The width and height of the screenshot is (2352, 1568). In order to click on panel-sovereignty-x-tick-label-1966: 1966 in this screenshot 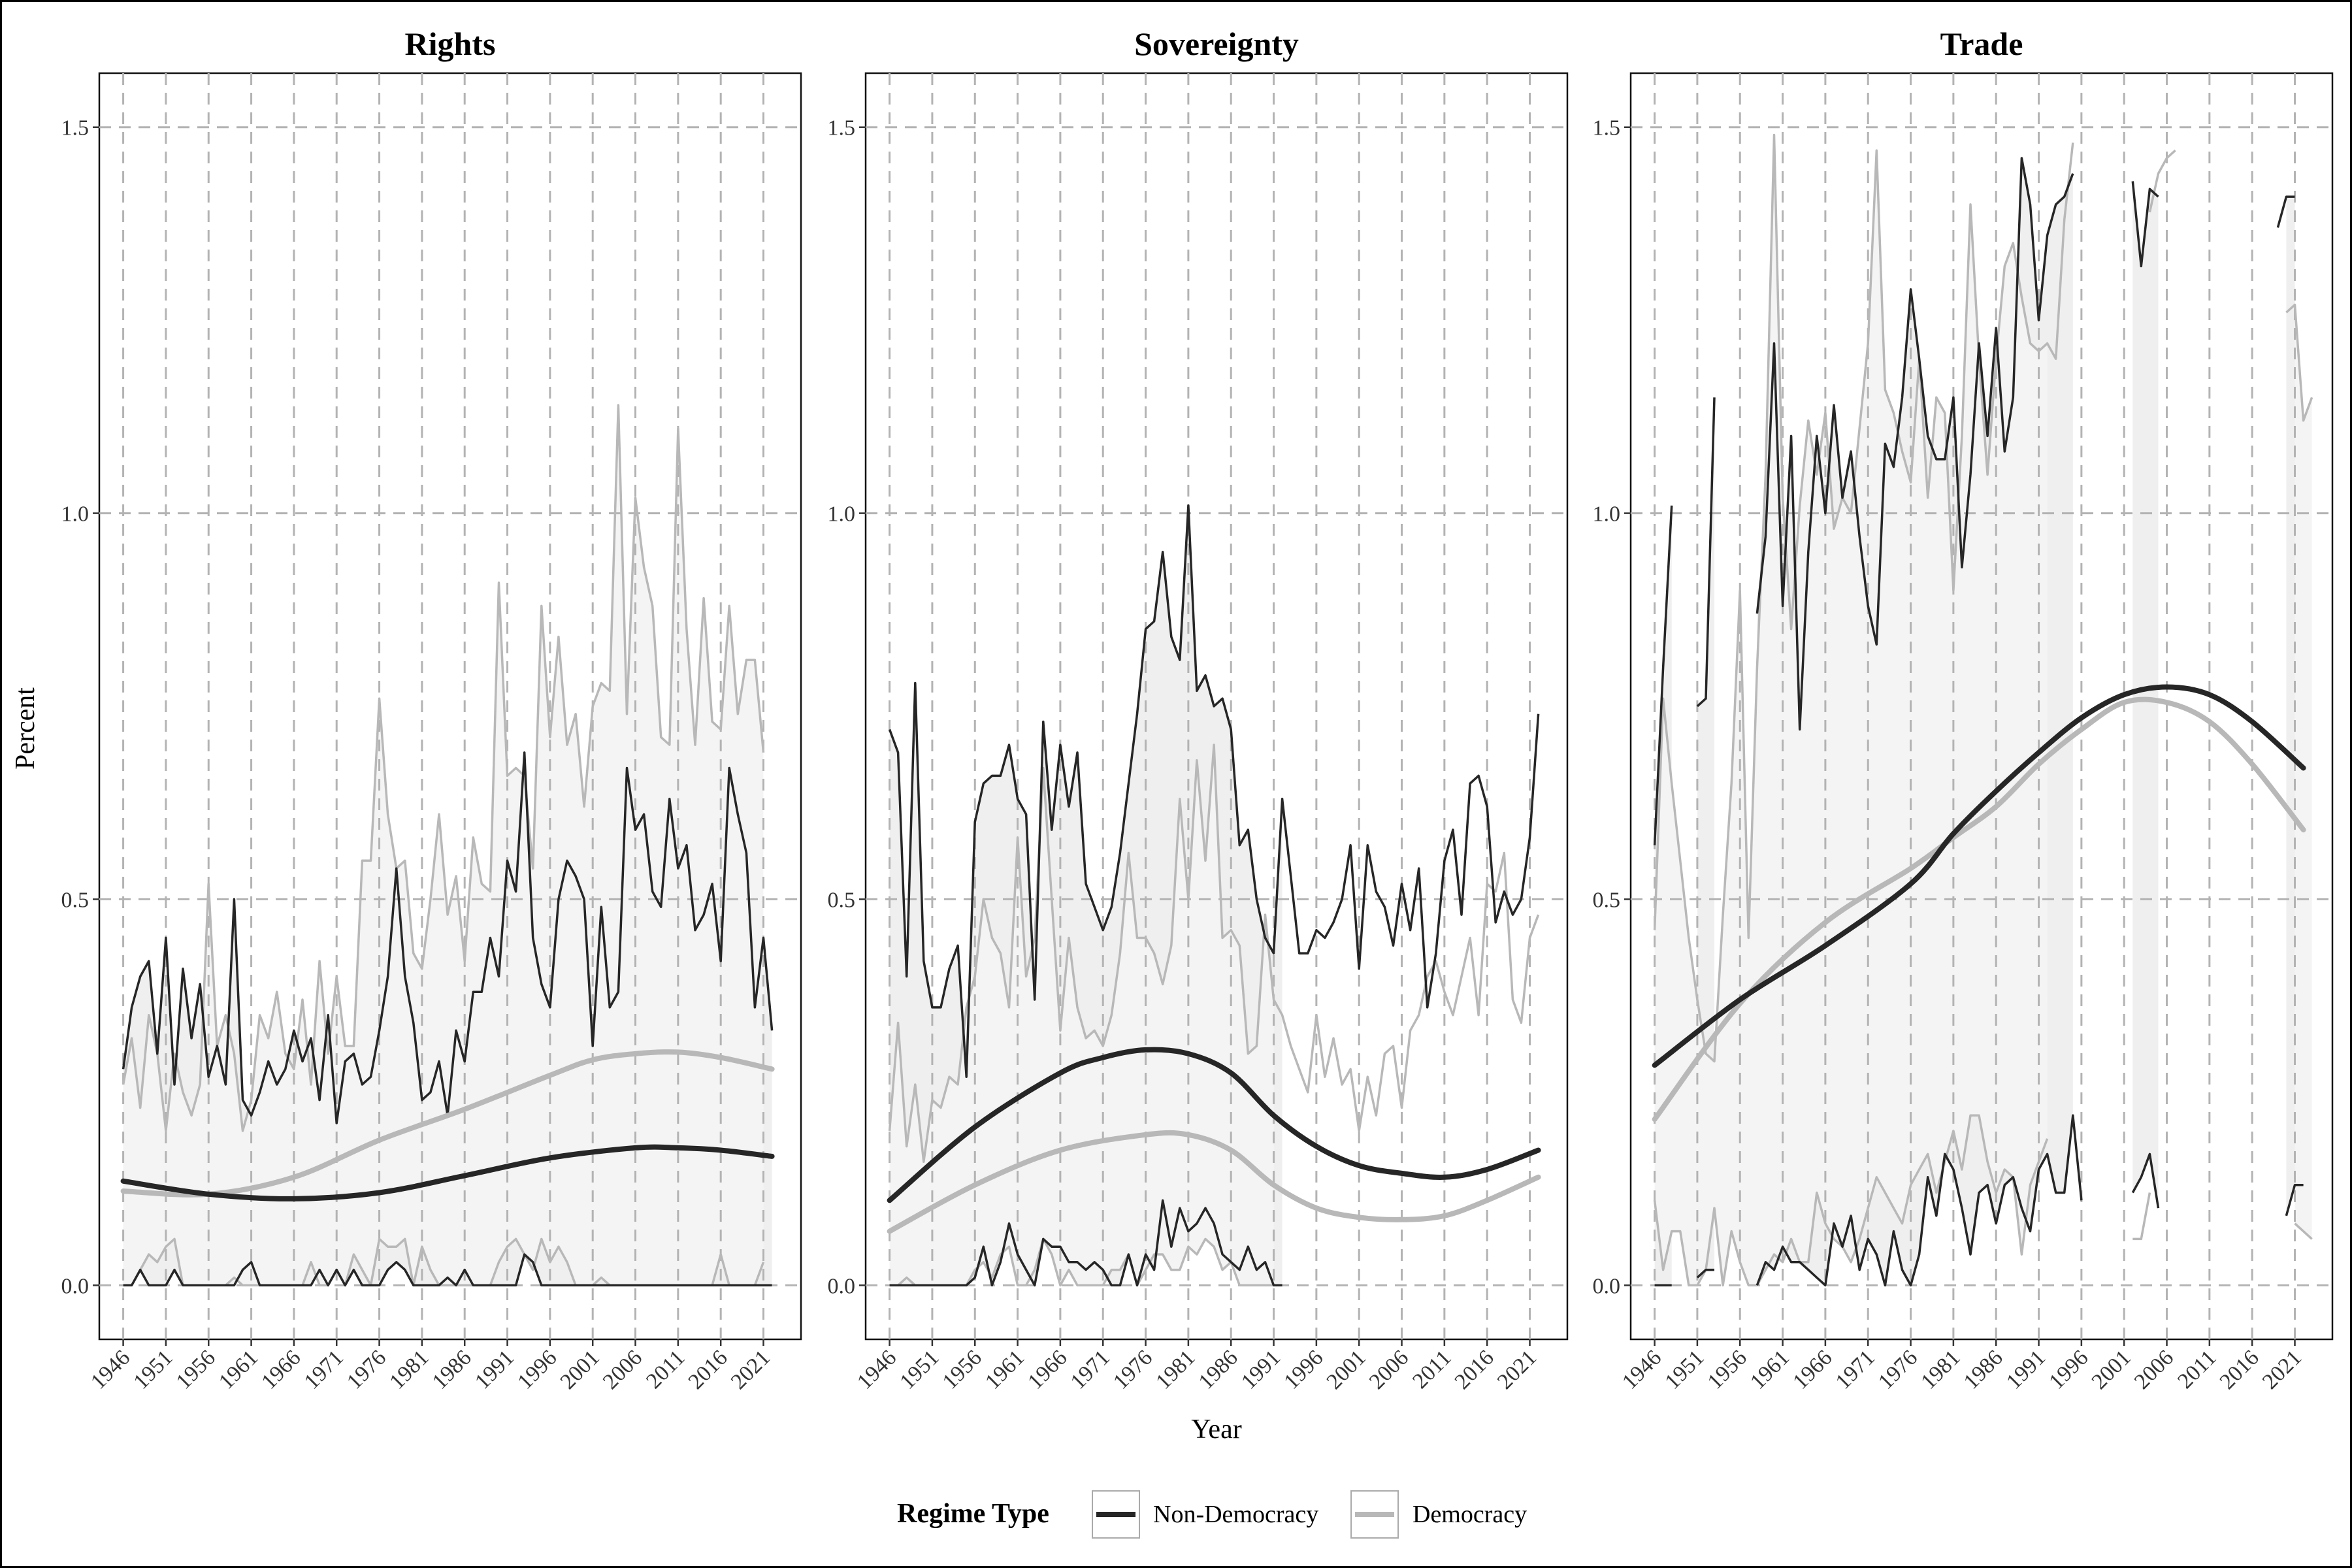, I will do `click(1047, 1369)`.